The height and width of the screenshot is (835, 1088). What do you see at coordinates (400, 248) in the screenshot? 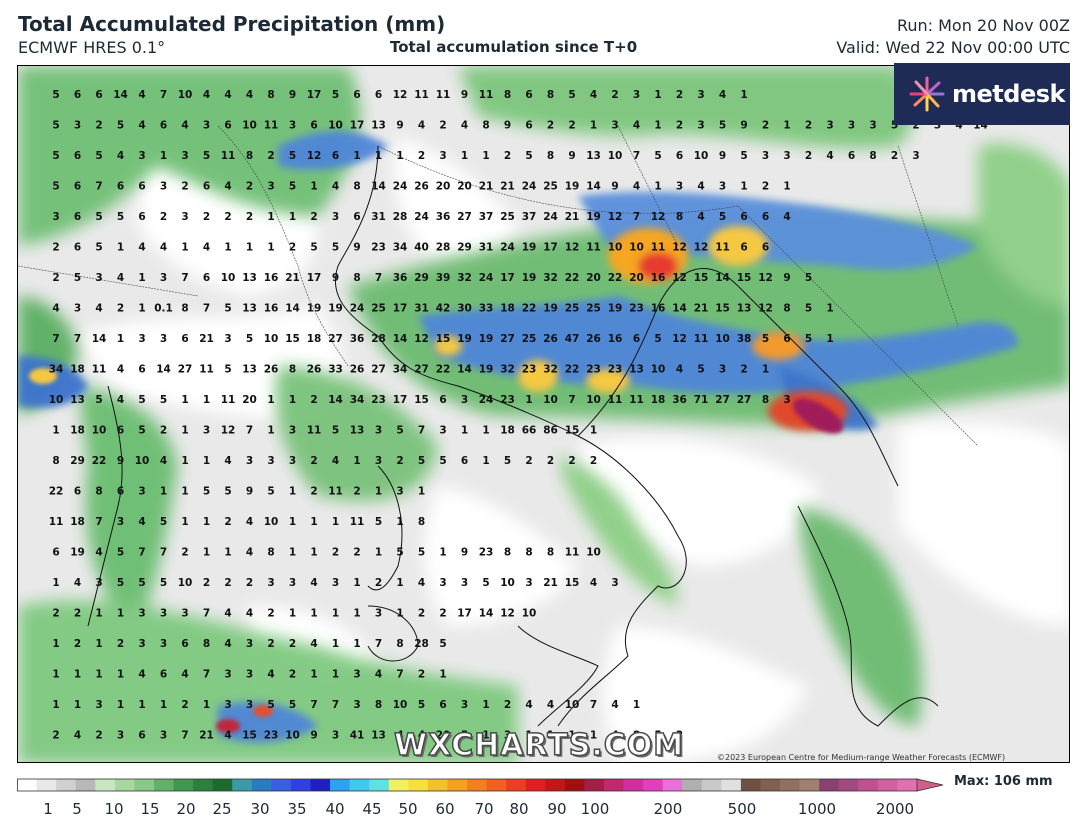
I see `precip-value: 34` at bounding box center [400, 248].